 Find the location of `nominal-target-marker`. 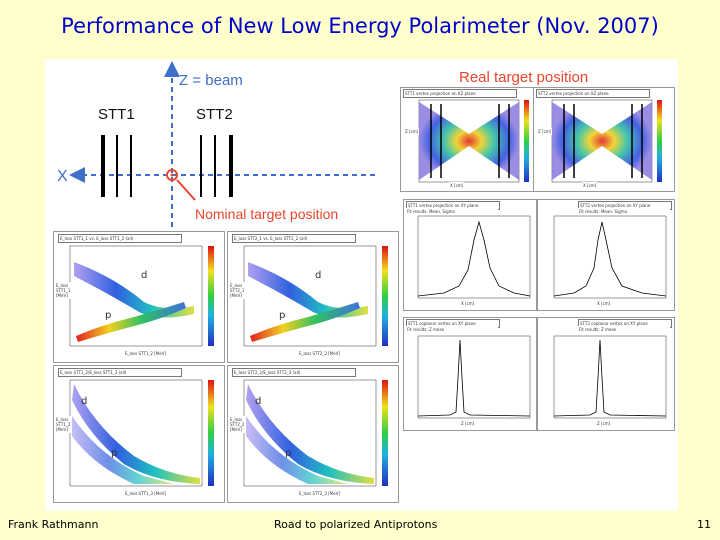

nominal-target-marker is located at coordinates (172, 175).